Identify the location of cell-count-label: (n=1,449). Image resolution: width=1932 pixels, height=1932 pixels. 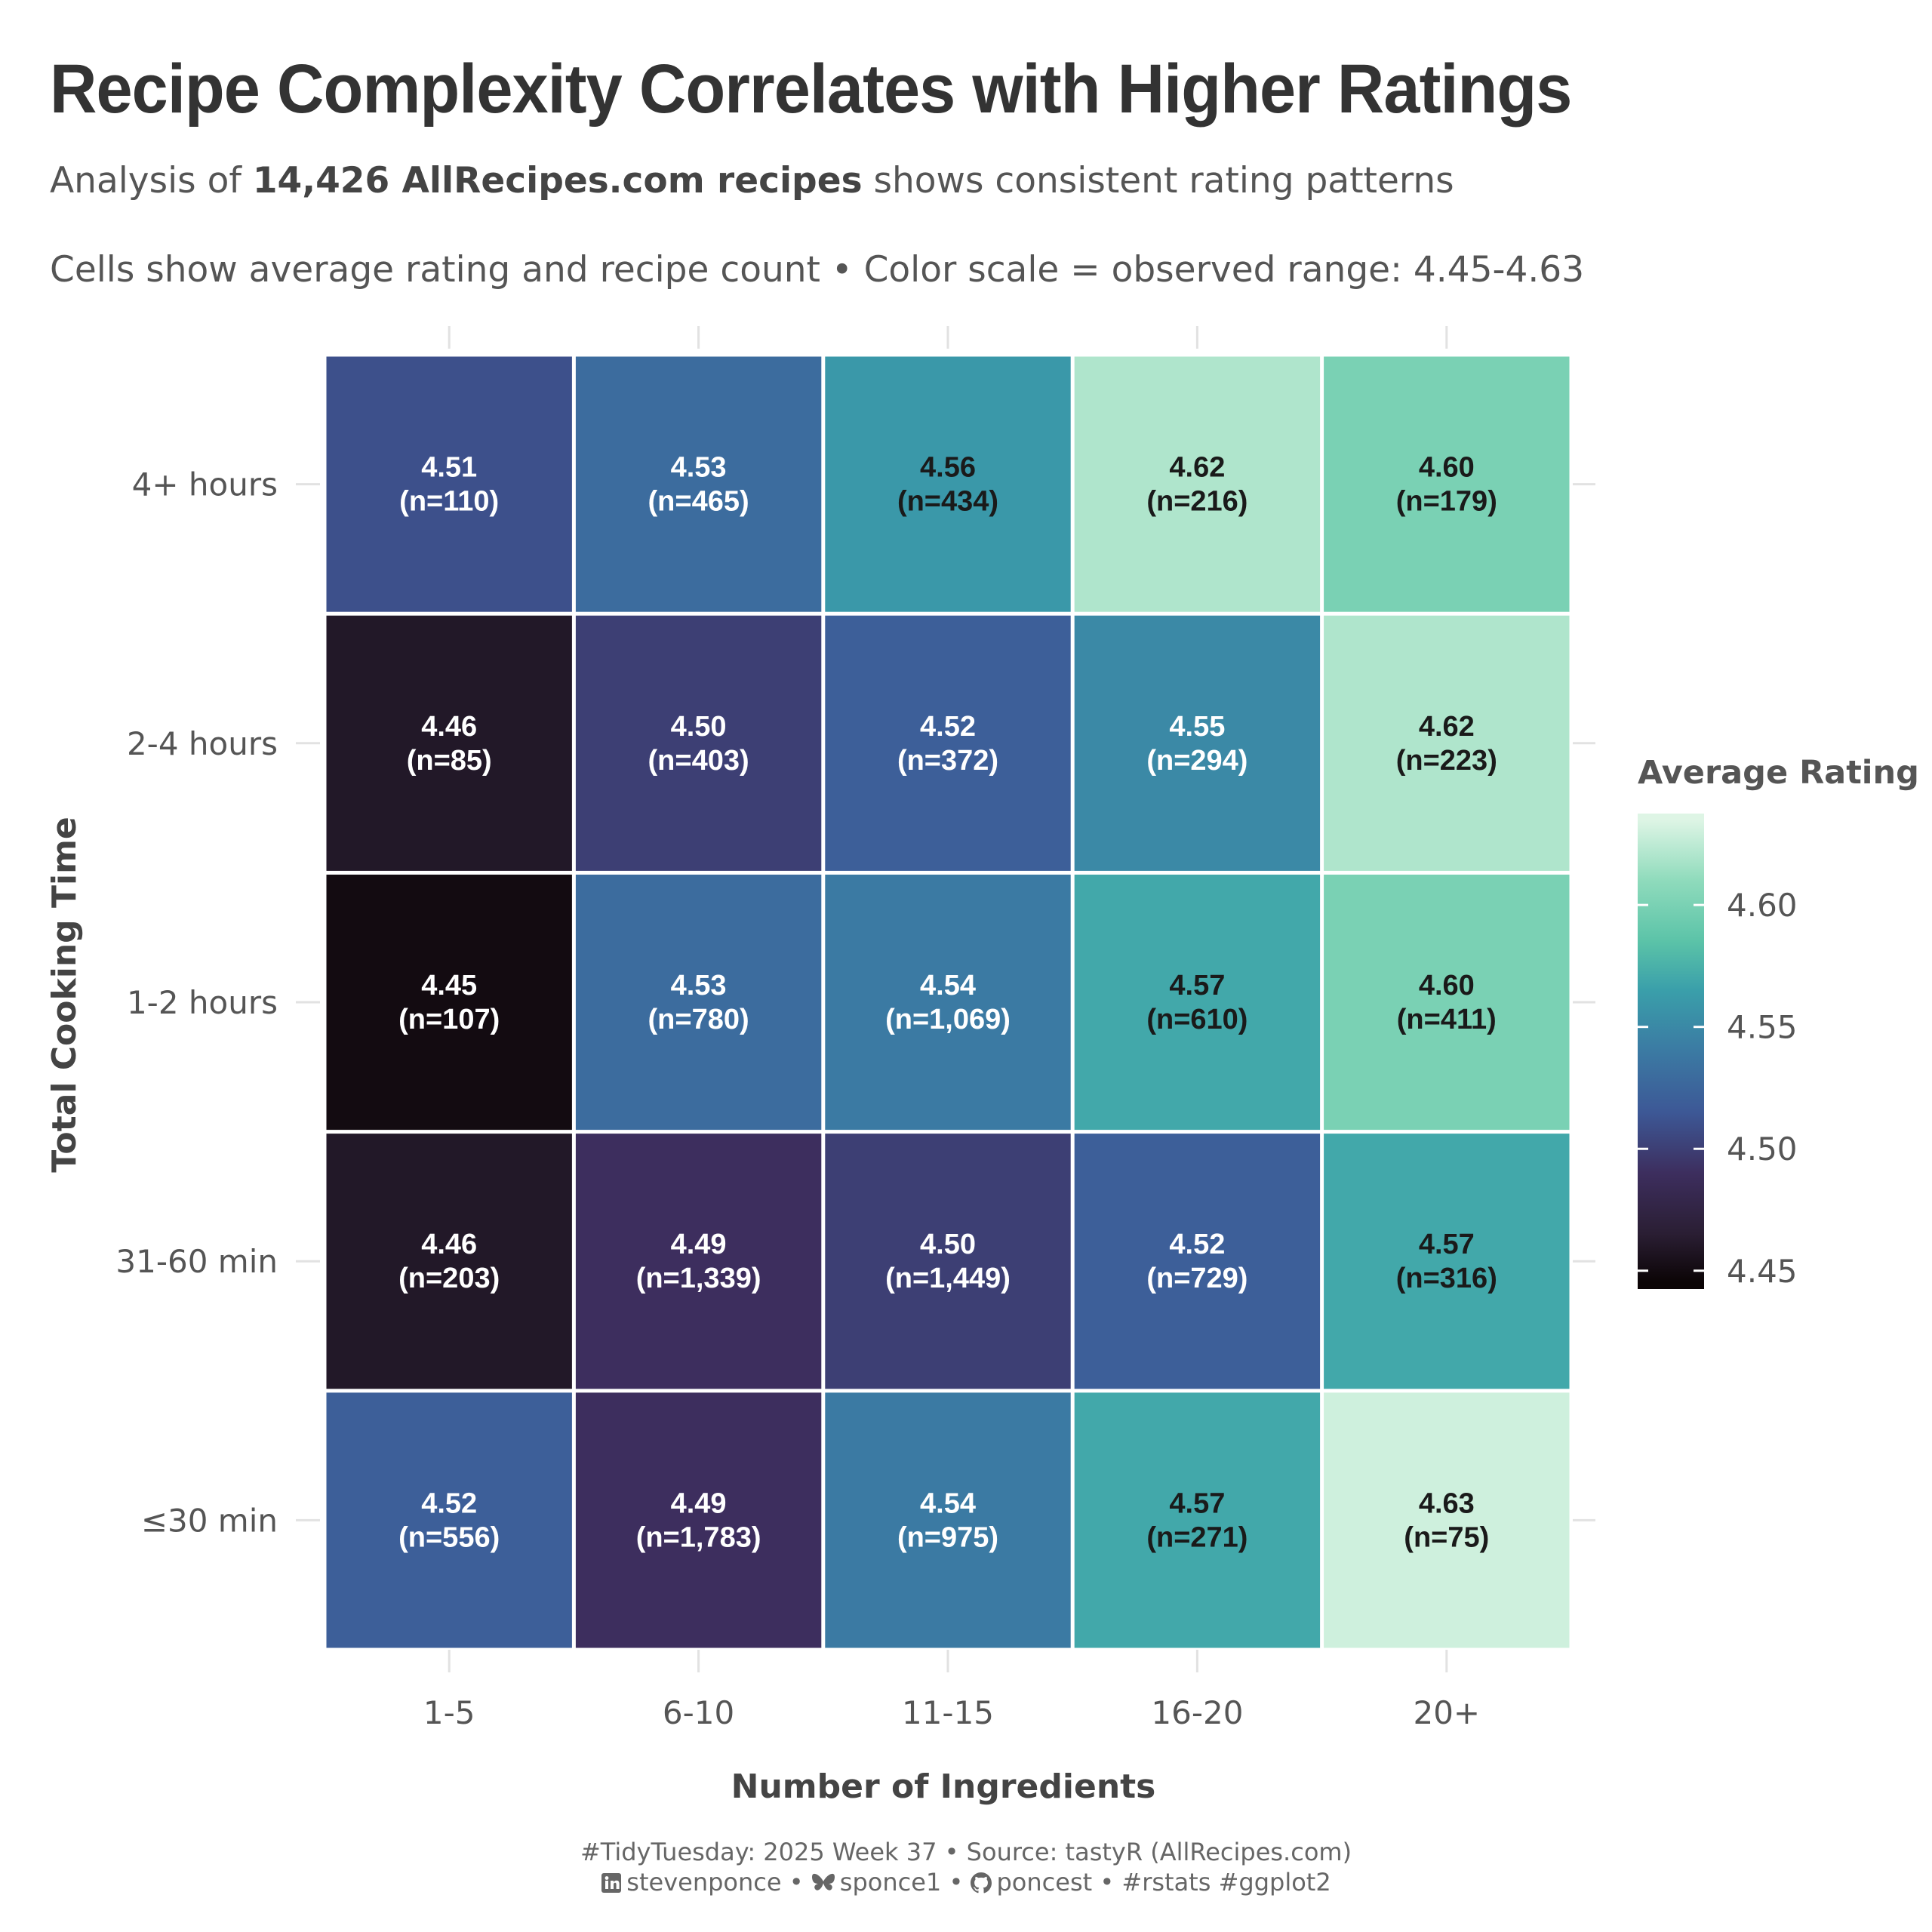
(948, 1278).